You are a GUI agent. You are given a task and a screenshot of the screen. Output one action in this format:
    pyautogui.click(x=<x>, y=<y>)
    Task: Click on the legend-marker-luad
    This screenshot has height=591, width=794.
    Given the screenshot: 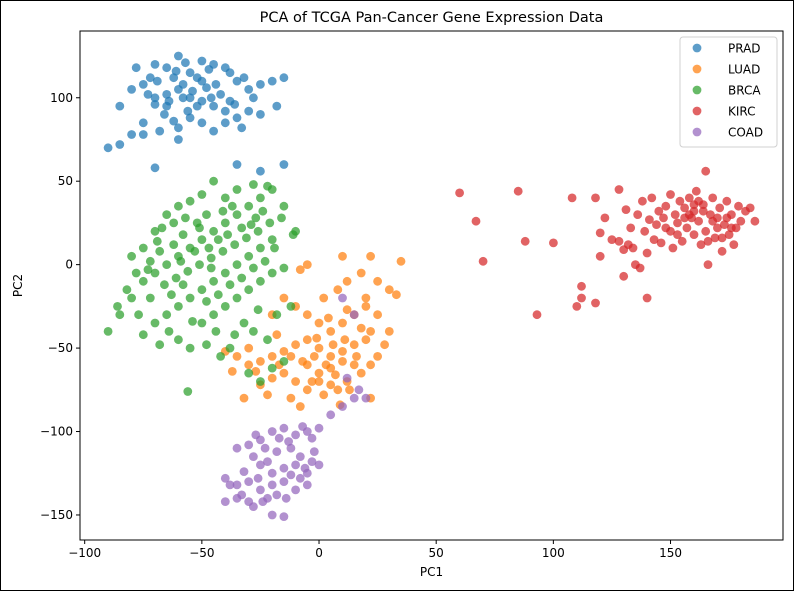 What is the action you would take?
    pyautogui.click(x=697, y=69)
    